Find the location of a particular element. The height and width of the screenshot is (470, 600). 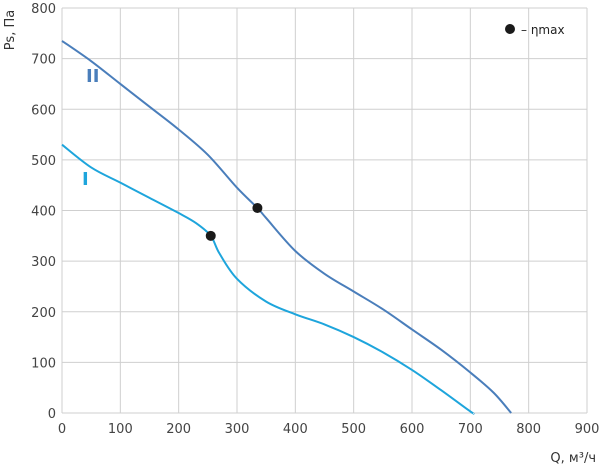

y-tick-label: 600 is located at coordinates (43, 110).